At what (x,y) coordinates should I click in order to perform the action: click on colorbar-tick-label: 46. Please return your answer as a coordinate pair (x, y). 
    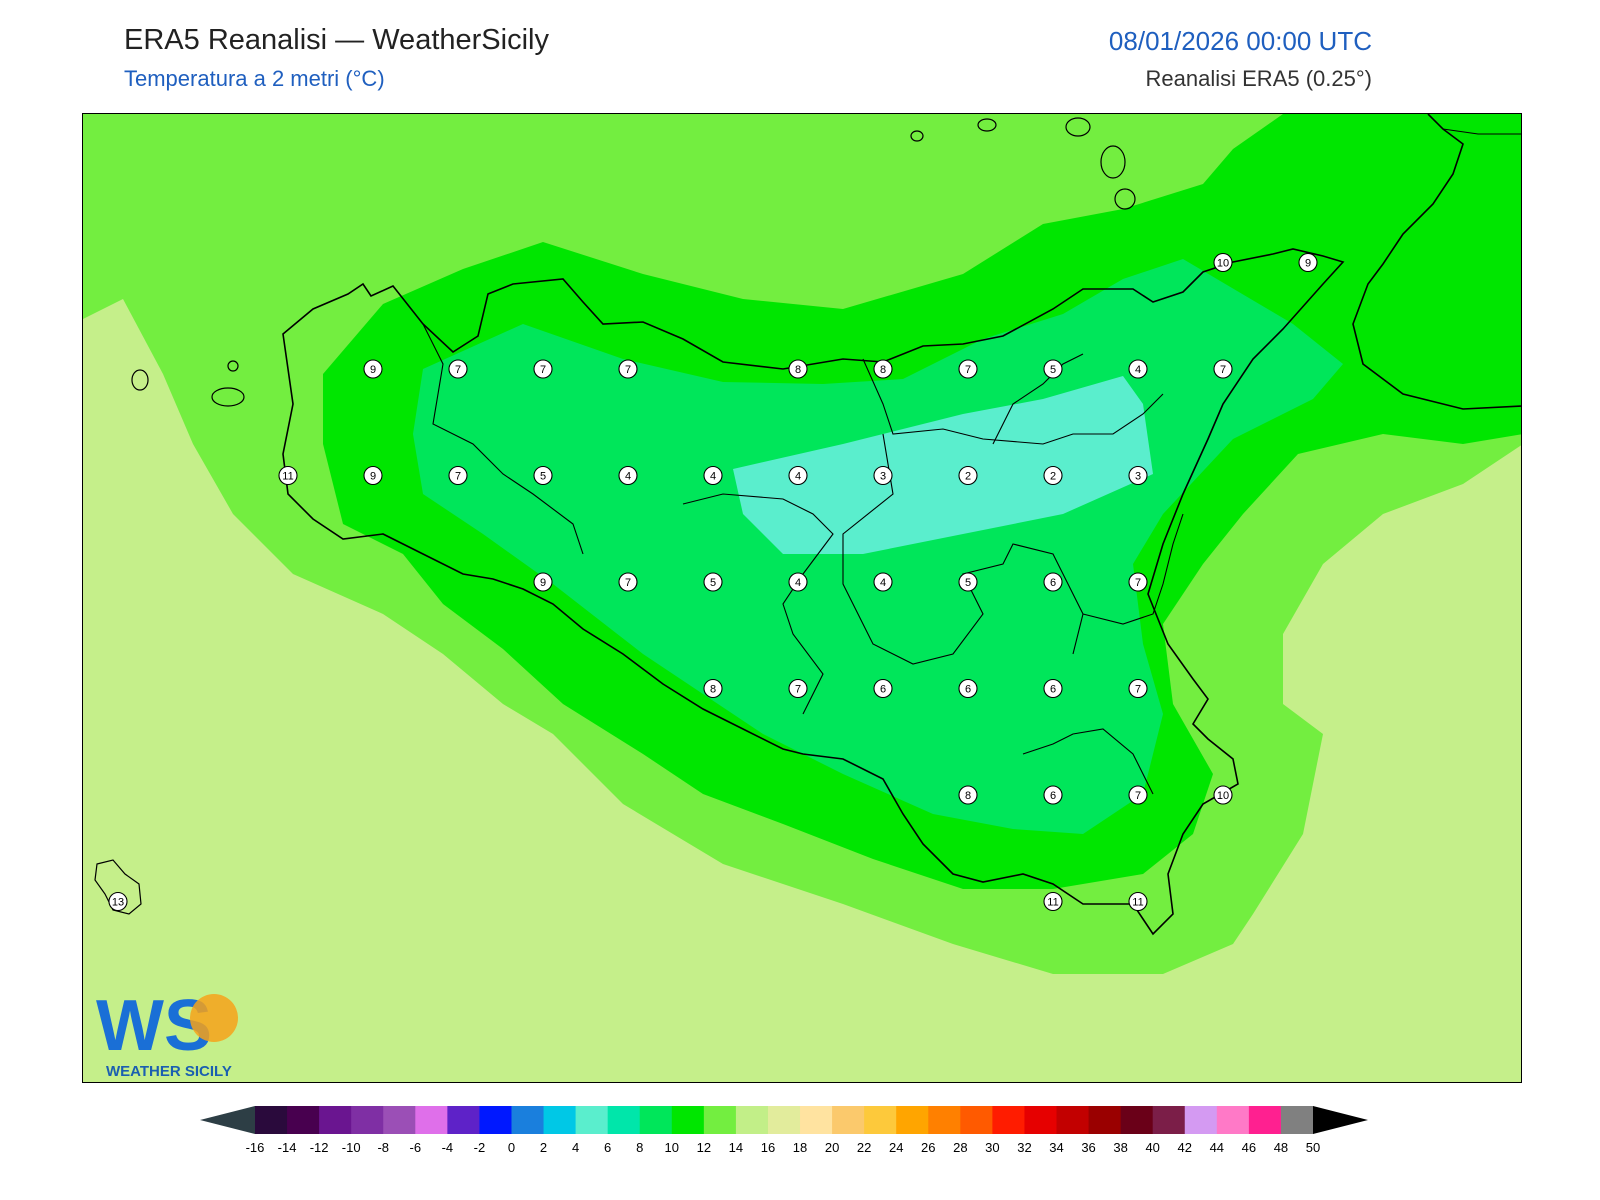
    Looking at the image, I should click on (1249, 1147).